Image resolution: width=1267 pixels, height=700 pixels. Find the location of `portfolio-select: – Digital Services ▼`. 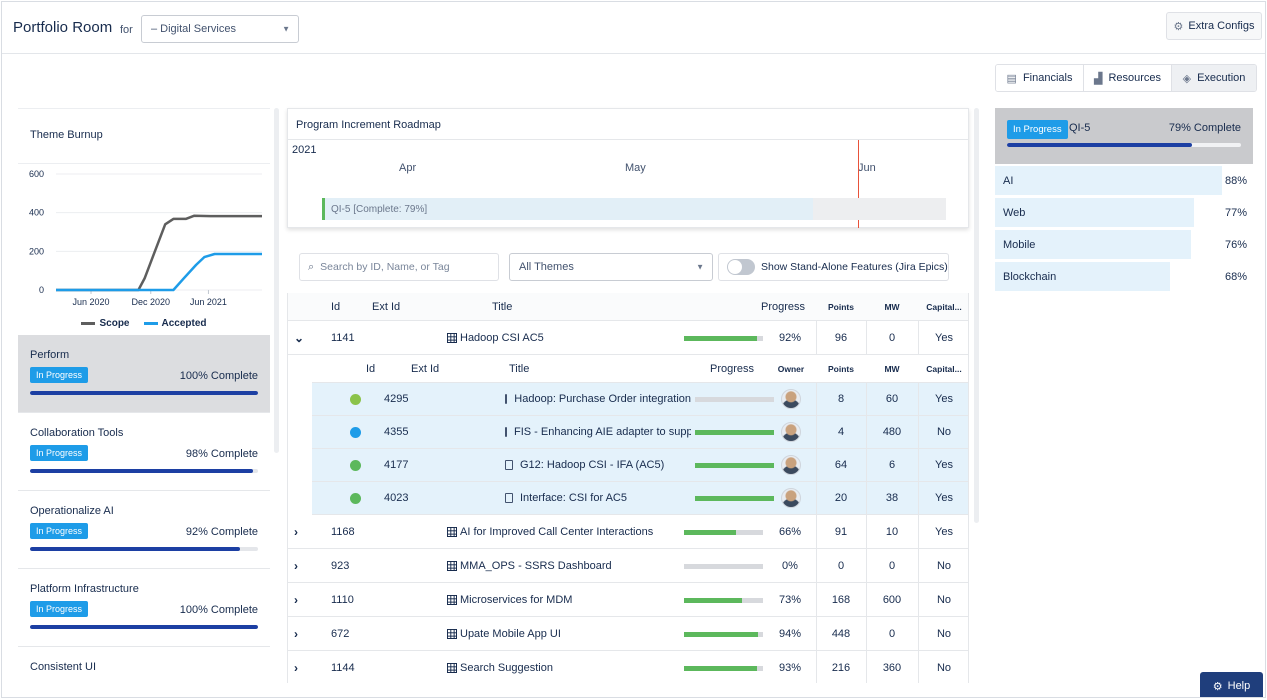

portfolio-select: – Digital Services ▼ is located at coordinates (220, 29).